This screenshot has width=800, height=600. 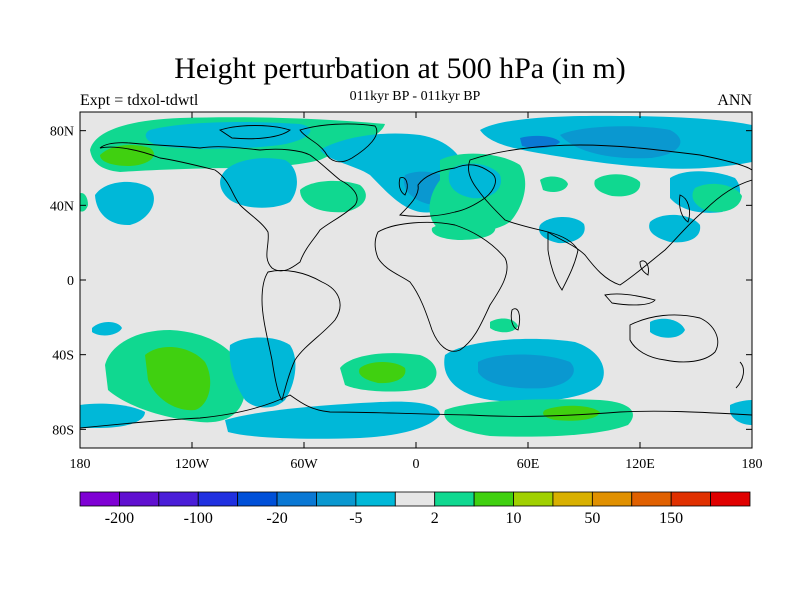 I want to click on coastline-uk, so click(x=403, y=186).